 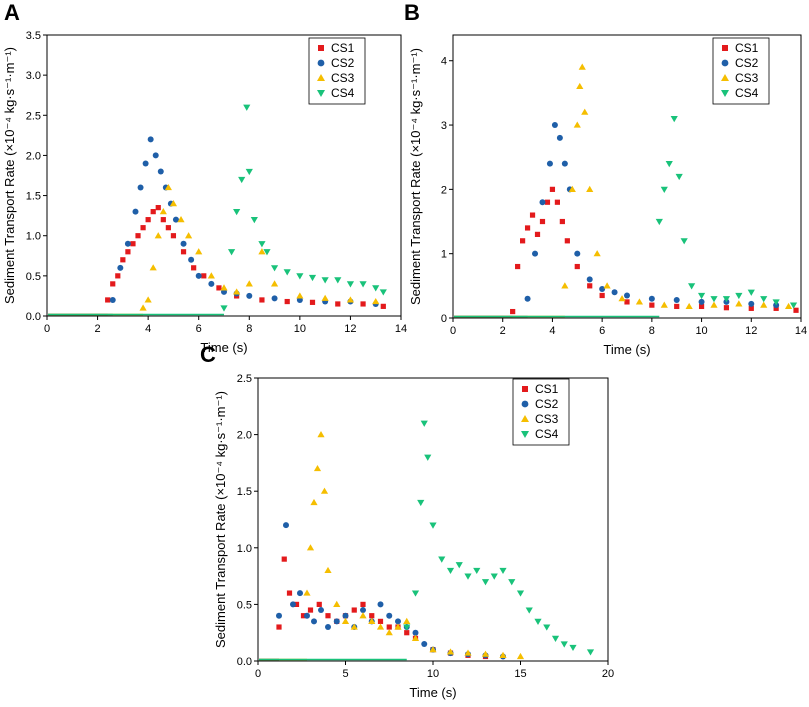 I want to click on y-tick-label: 2.5, so click(x=33, y=116).